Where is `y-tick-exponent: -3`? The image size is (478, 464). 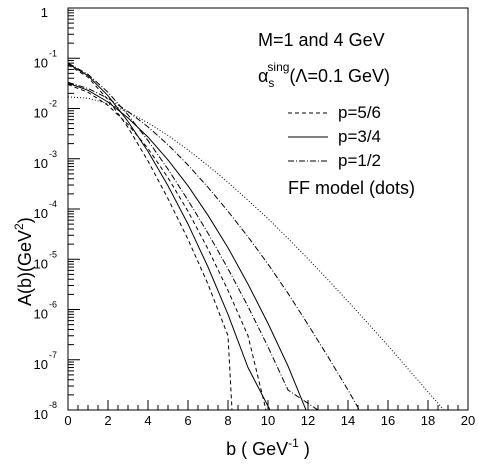
y-tick-exponent: -3 is located at coordinates (53, 154).